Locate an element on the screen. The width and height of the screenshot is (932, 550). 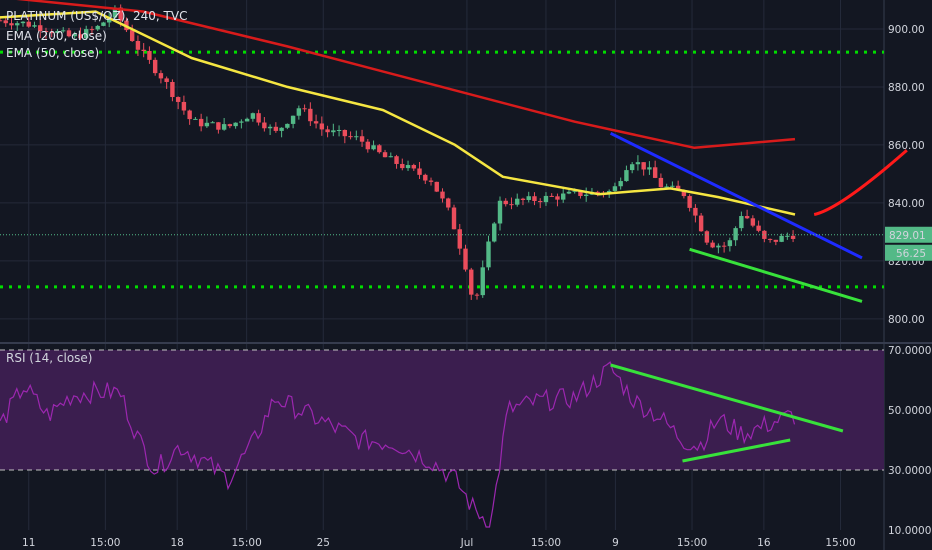
rsi-y-tick-label: 30.0000 is located at coordinates (909, 471).